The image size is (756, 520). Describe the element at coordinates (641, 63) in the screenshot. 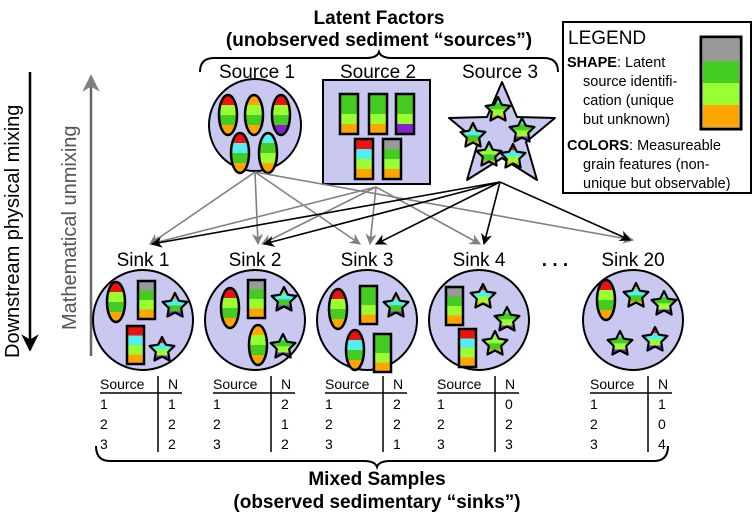

I see `legend-shape-text-0: : Latent` at that location.